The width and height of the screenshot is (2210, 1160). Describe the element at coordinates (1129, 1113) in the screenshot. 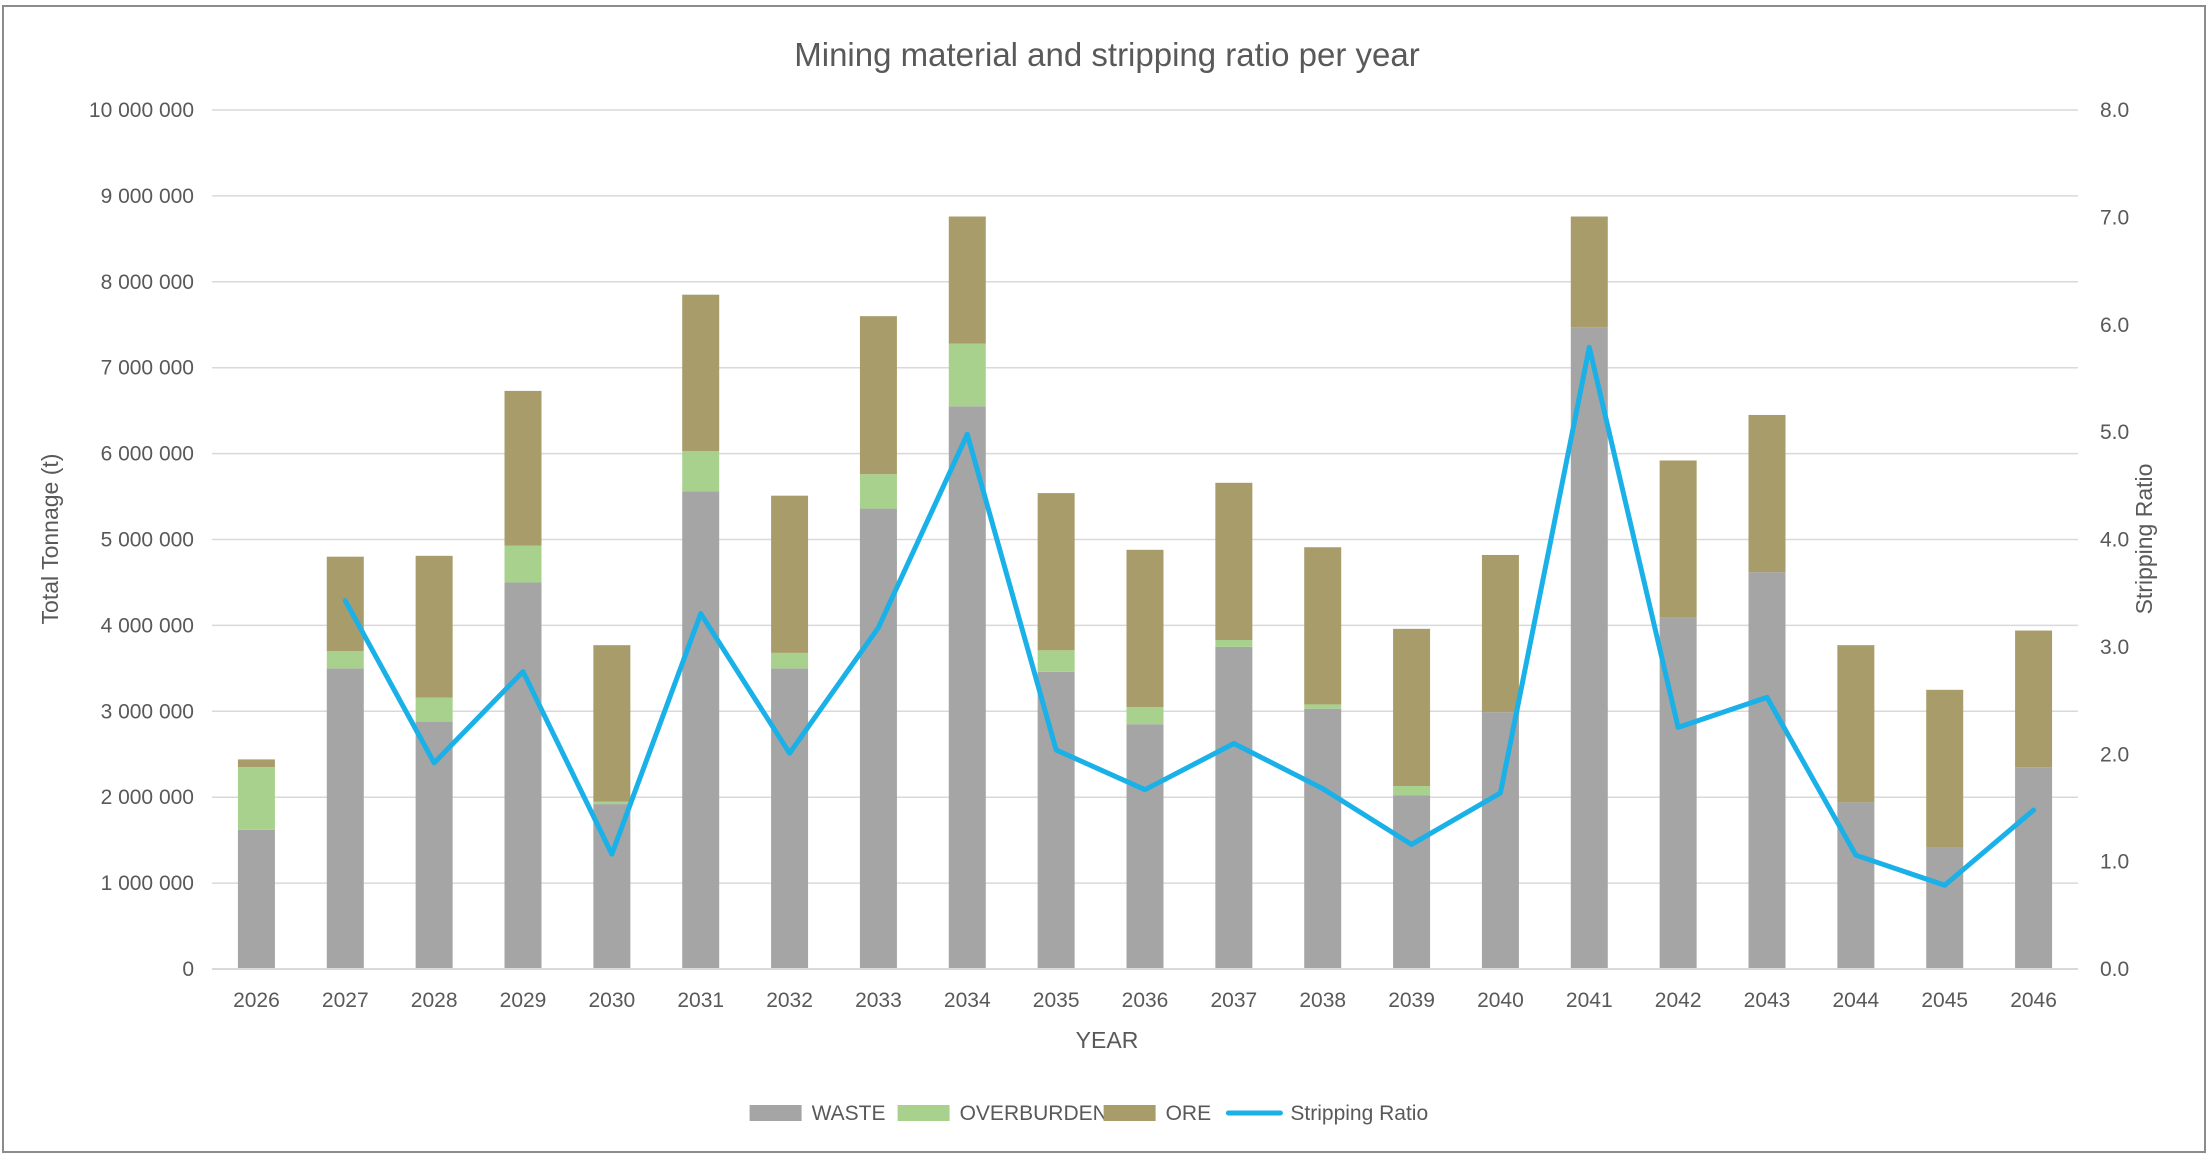

I see `legend-swatch-ore` at that location.